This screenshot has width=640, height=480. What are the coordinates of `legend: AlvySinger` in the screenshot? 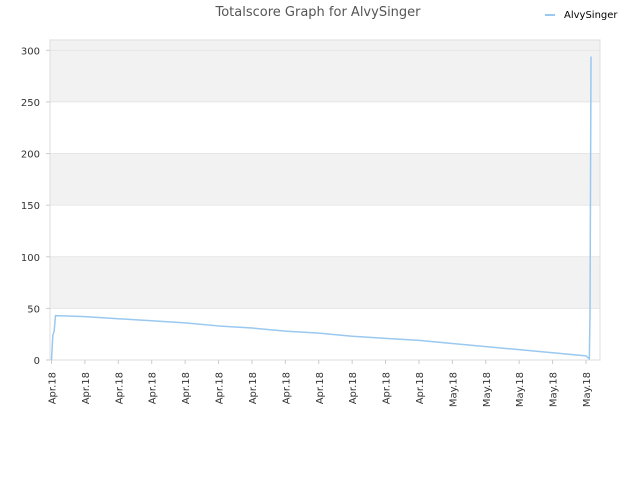 It's located at (581, 15).